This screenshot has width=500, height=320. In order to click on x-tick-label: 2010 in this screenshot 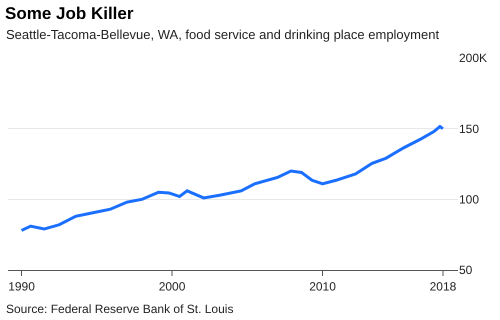, I will do `click(322, 286)`.